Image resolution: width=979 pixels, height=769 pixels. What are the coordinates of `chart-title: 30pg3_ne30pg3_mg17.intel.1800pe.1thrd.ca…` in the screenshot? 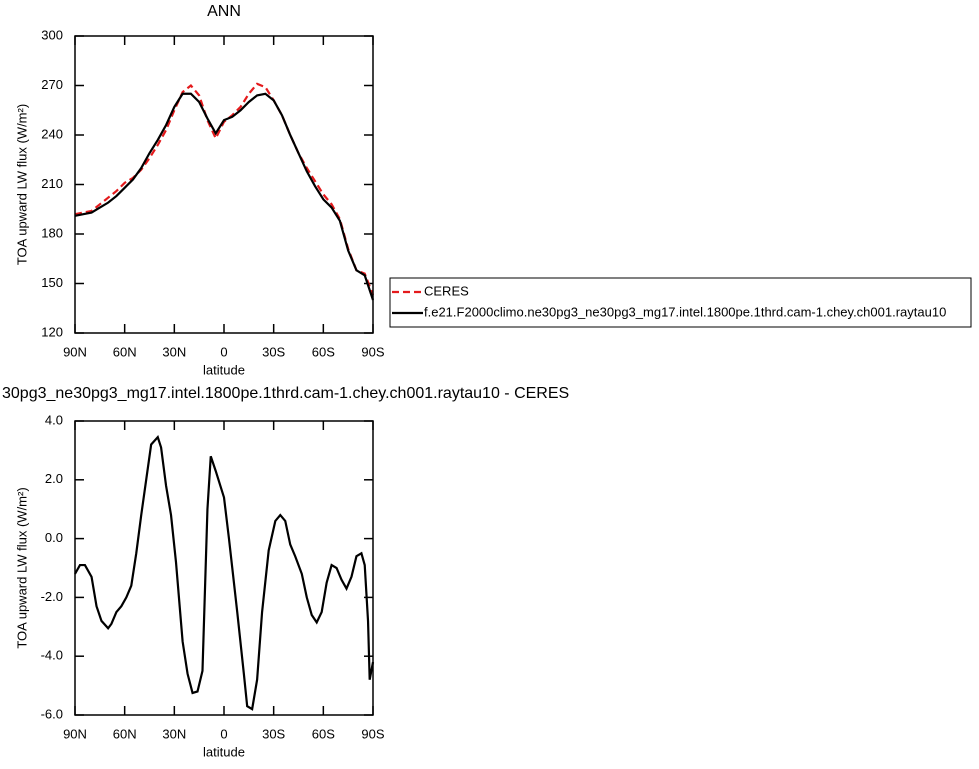 It's located at (285, 393).